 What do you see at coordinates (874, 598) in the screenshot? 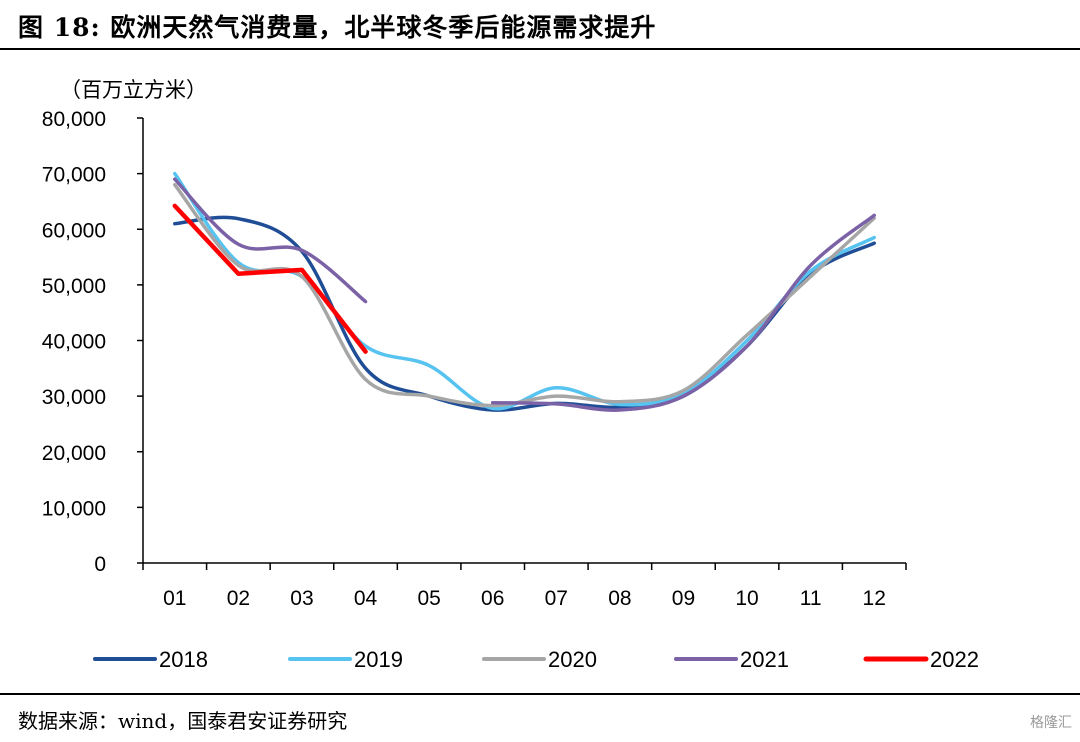
I see `x-tick-label: 12` at bounding box center [874, 598].